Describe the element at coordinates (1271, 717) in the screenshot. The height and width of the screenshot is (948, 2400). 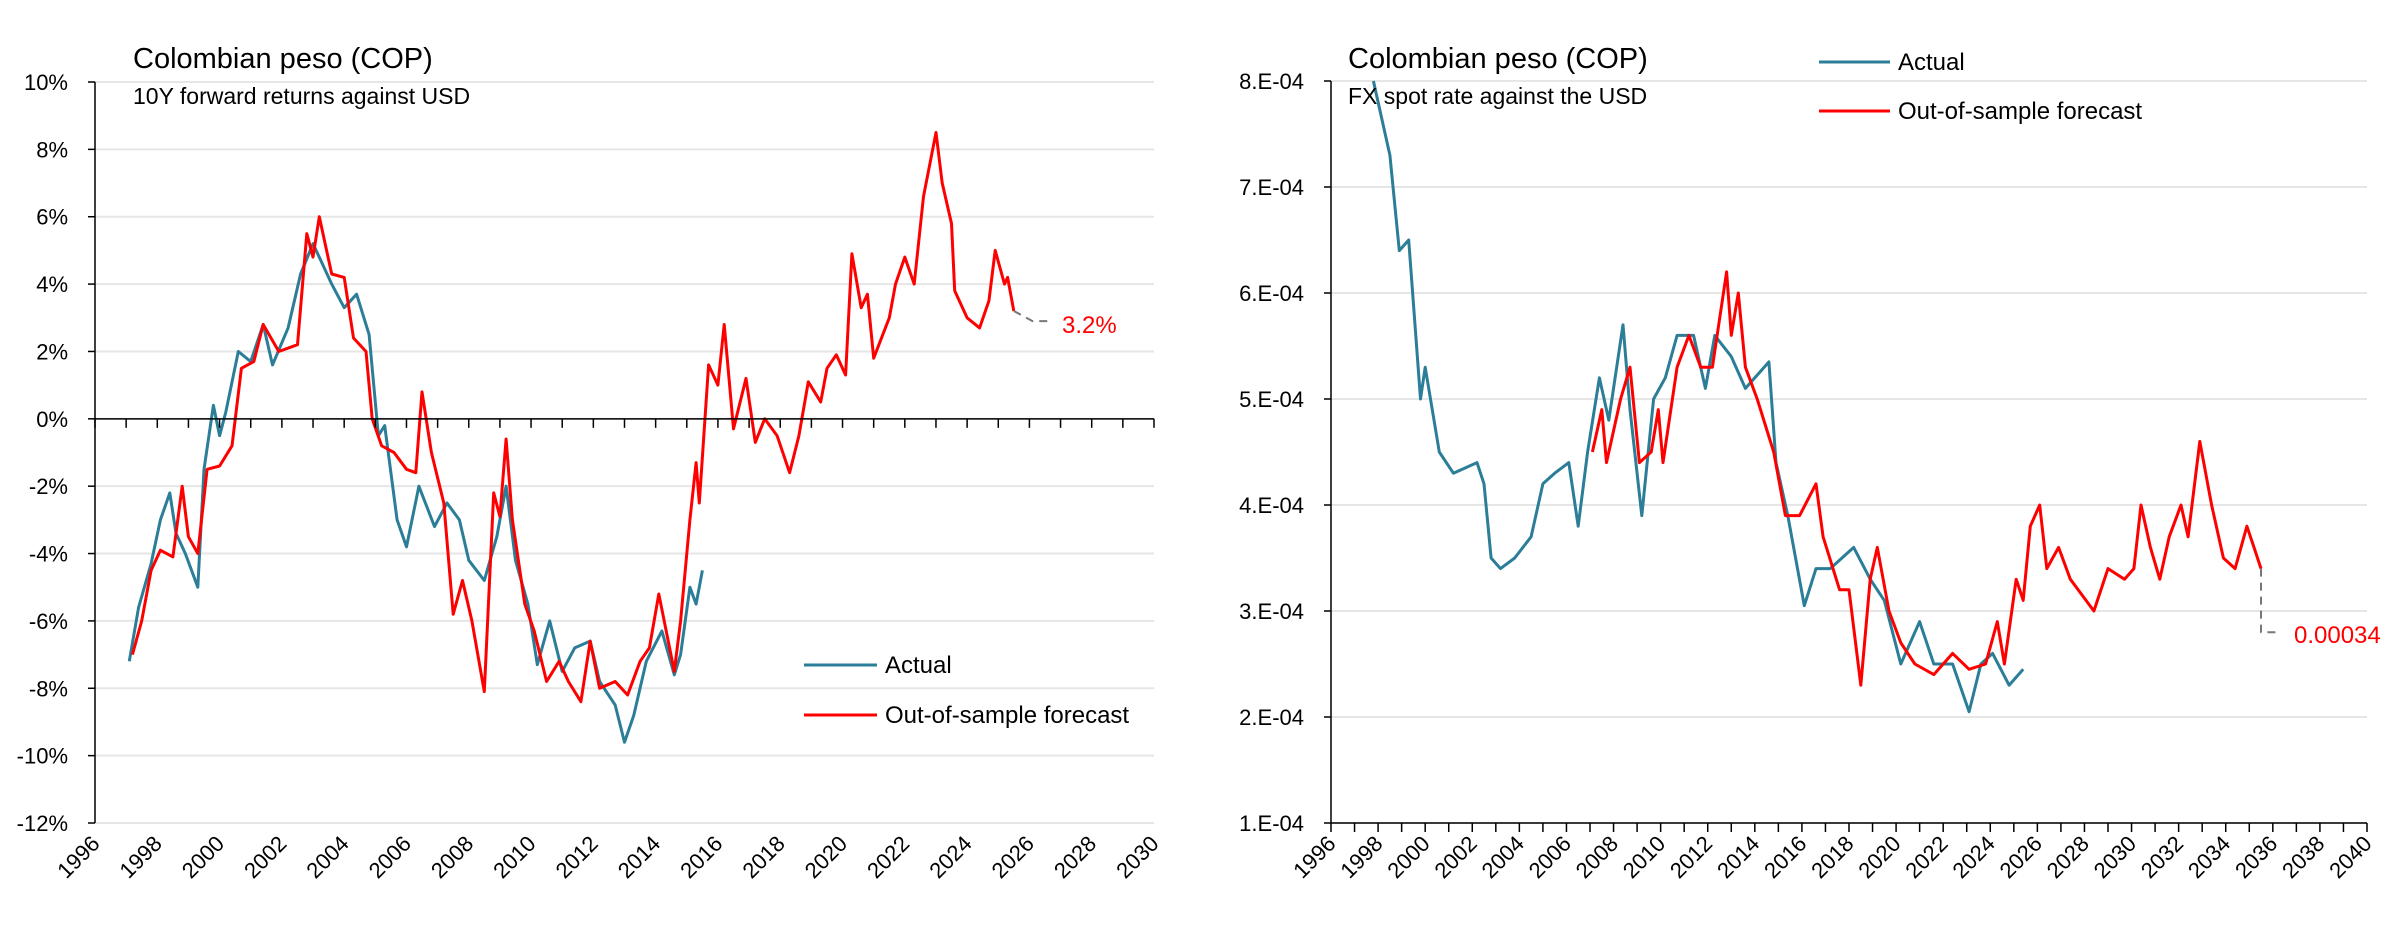
I see `y-tick-label: 2.E-04` at that location.